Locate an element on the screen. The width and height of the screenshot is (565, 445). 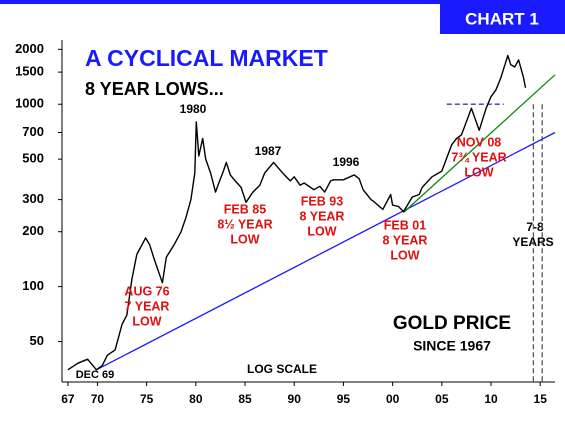
y-tick-label: 50 is located at coordinates (37, 340).